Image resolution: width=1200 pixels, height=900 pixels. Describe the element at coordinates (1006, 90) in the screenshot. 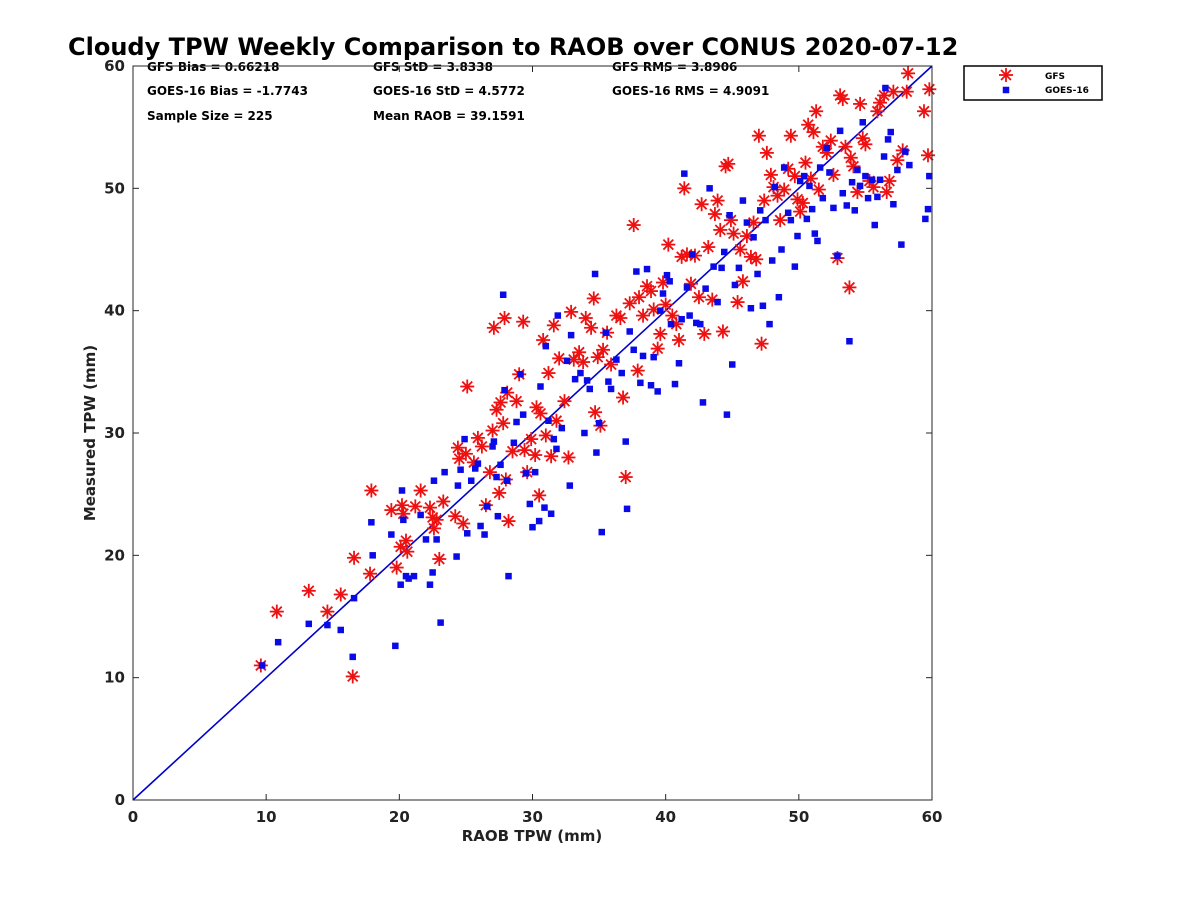

I see `legend-square` at that location.